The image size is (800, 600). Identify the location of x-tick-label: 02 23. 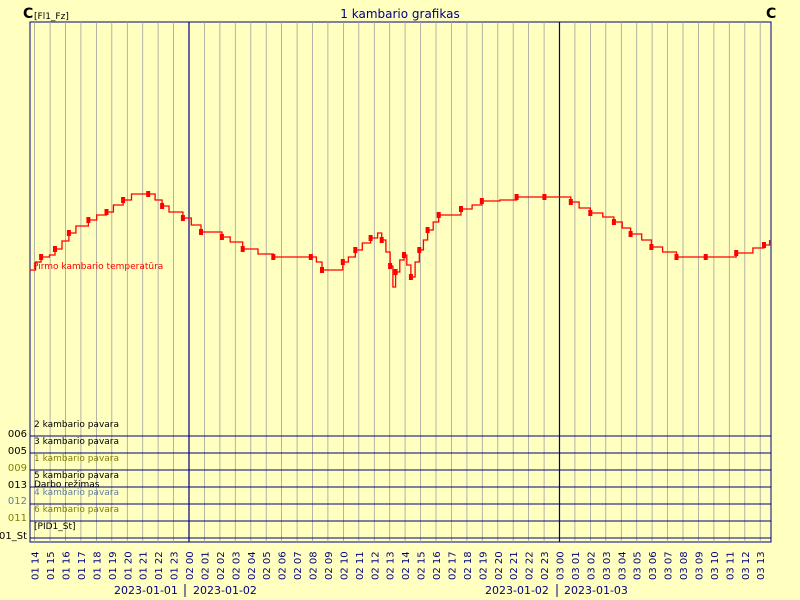
(545, 565).